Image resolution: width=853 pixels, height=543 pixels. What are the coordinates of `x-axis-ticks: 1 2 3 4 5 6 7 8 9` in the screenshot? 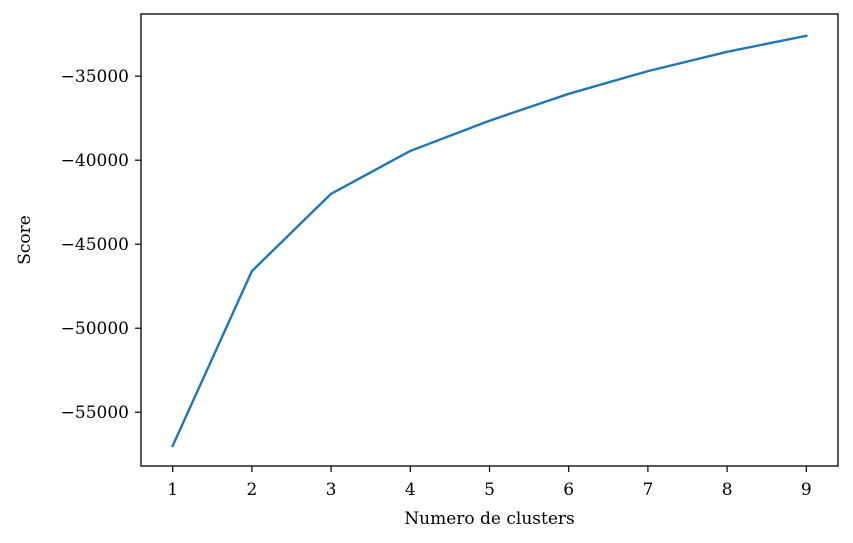 It's located at (489, 483).